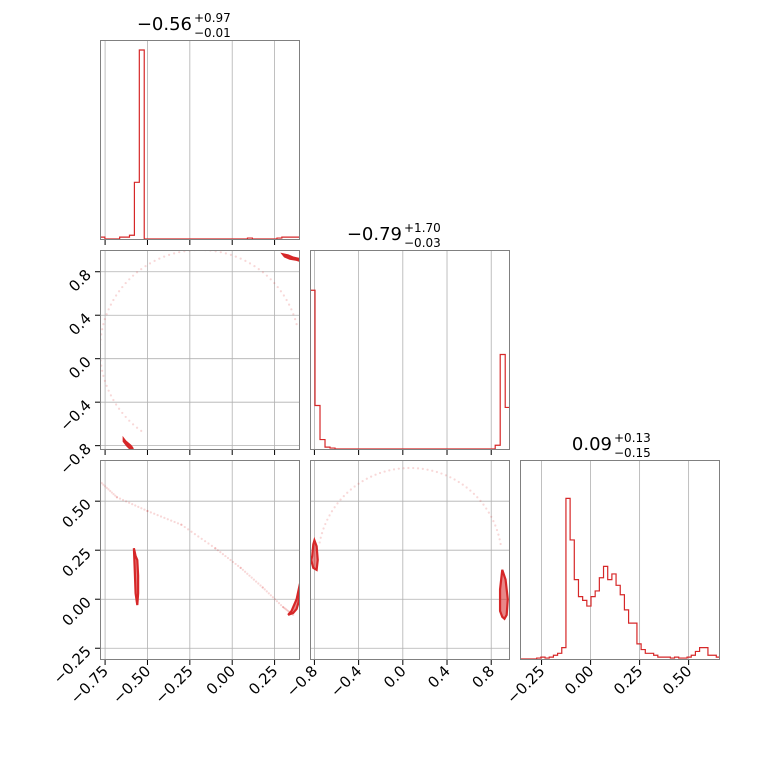 The image size is (760, 760). What do you see at coordinates (221, 680) in the screenshot?
I see `scatter-p3-vs-p1-xtick-label-3: 0.00` at bounding box center [221, 680].